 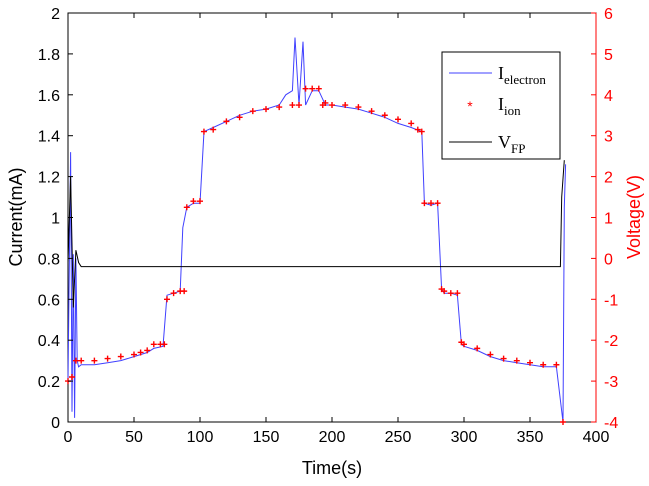 I want to click on y-left-tick-label: 1.2, so click(x=49, y=178).